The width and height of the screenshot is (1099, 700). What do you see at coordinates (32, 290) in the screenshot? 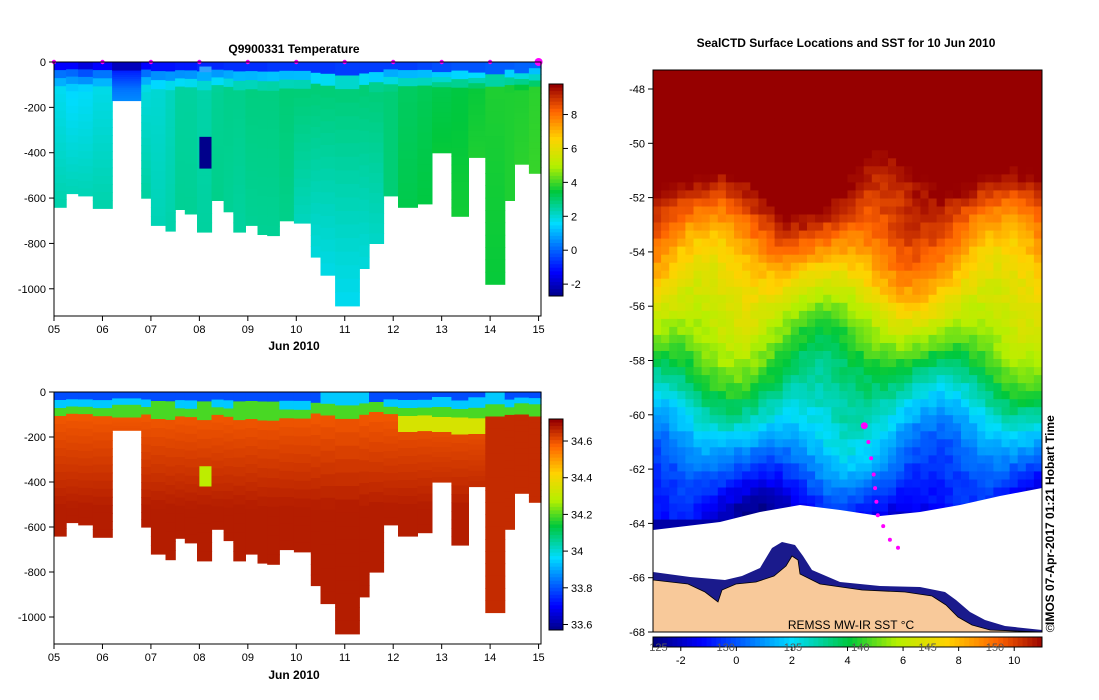
I see `y-tick-label: -1000` at bounding box center [32, 290].